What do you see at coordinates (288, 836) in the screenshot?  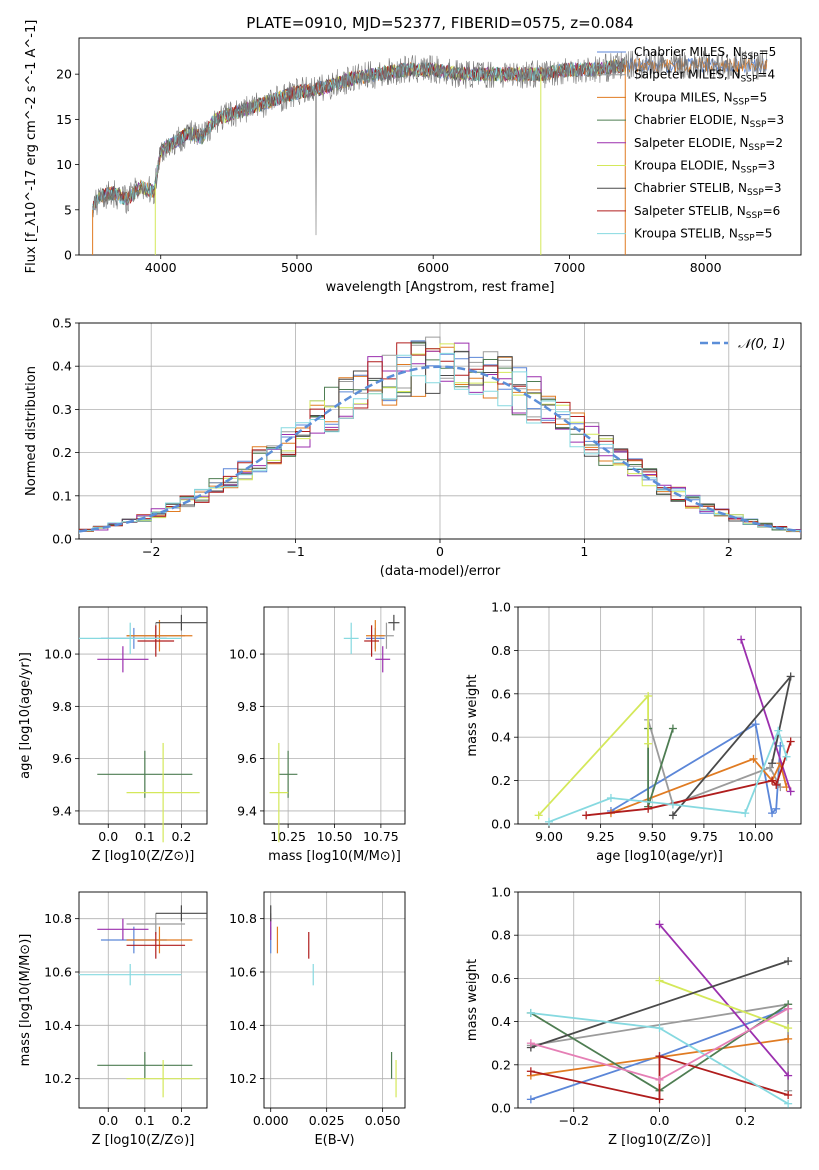 I see `x-tick-label: 10.25` at bounding box center [288, 836].